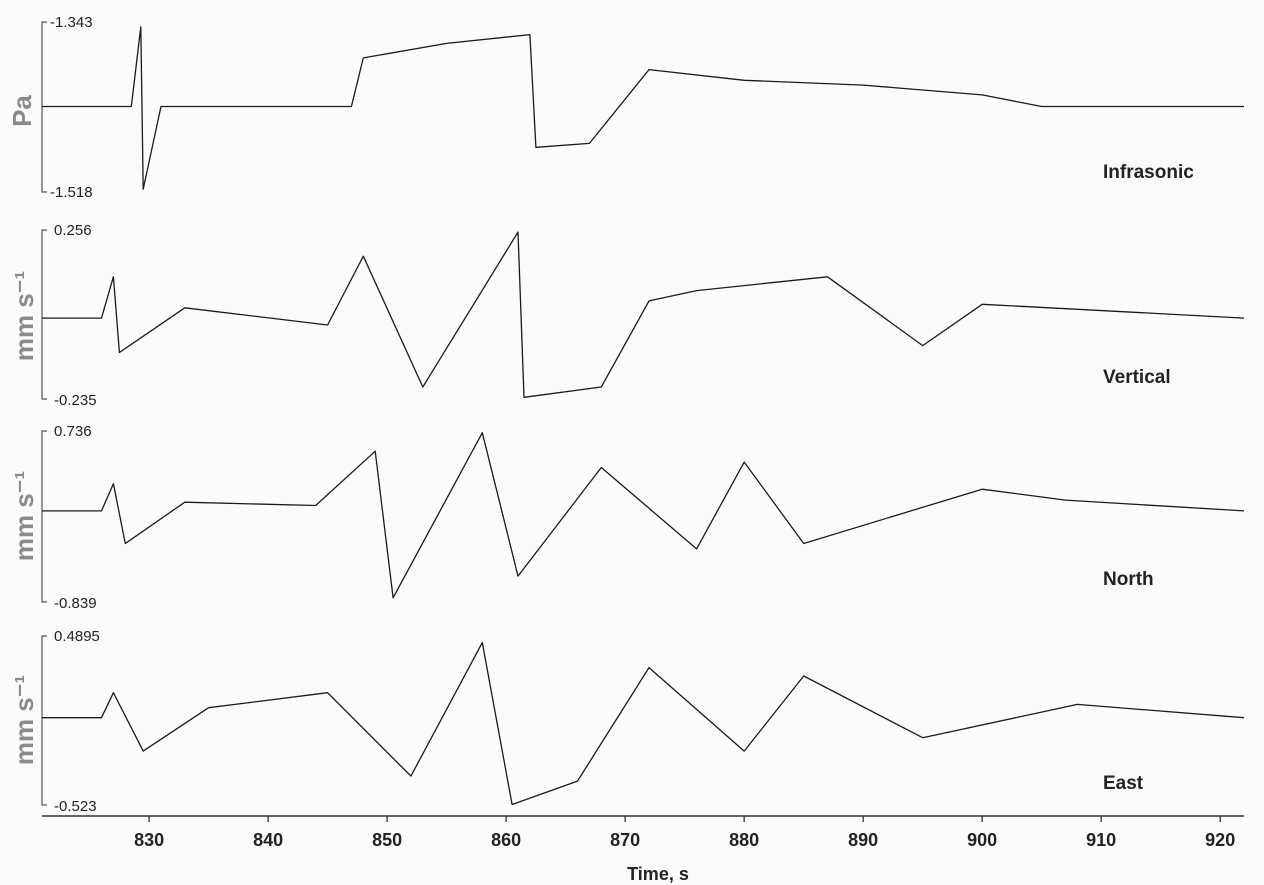 This screenshot has width=1264, height=885. Describe the element at coordinates (744, 840) in the screenshot. I see `x-tick-label-880: 880` at that location.